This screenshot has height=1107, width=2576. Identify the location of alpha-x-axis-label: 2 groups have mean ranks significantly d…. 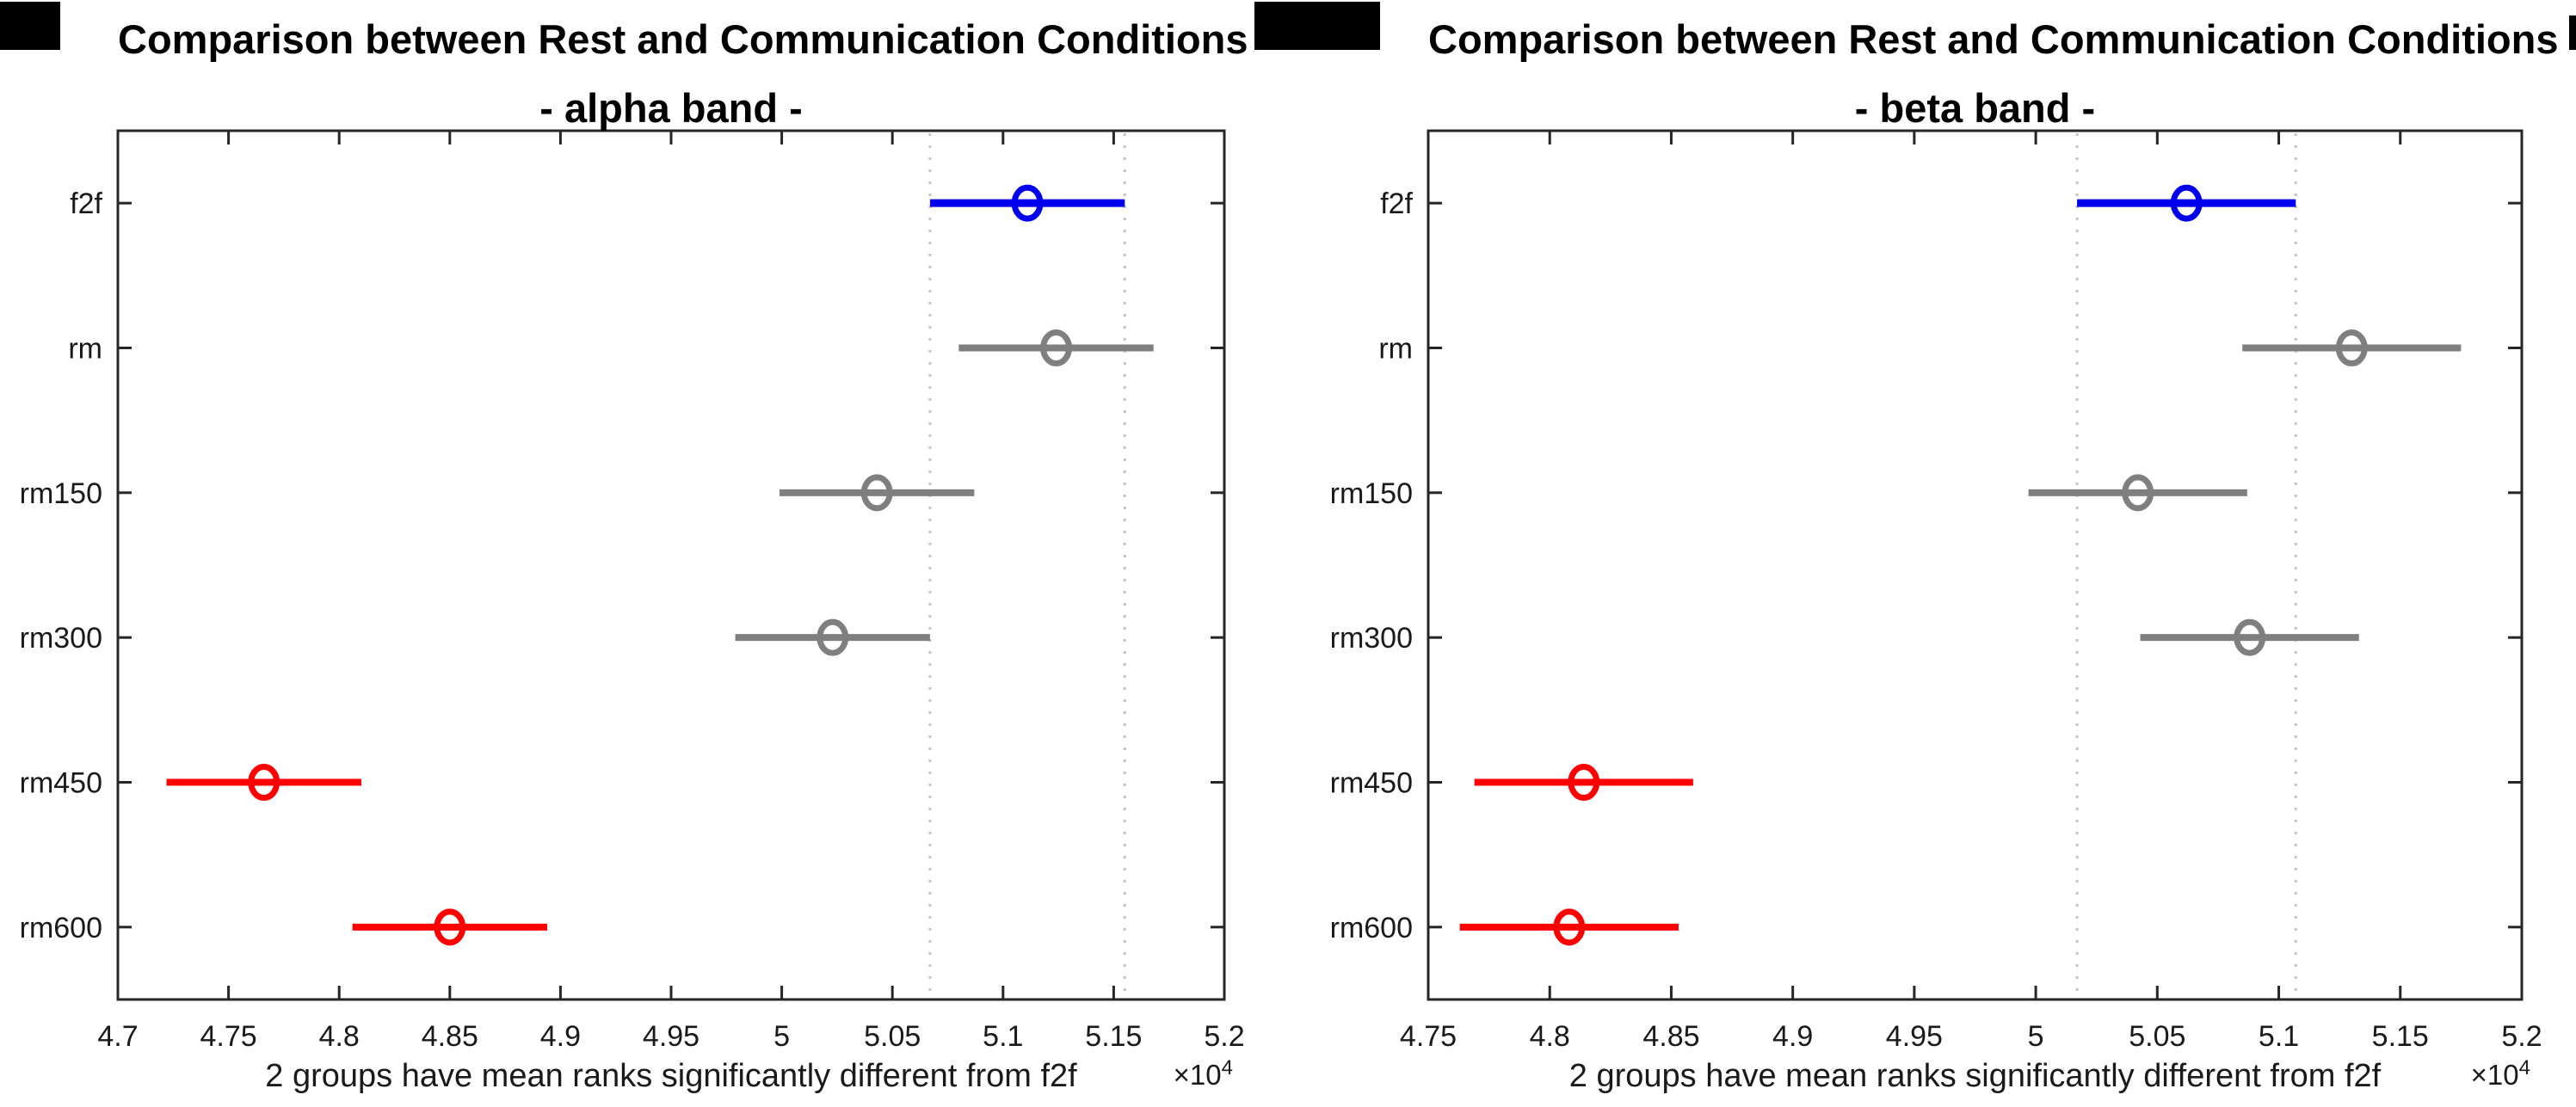
(671, 1076).